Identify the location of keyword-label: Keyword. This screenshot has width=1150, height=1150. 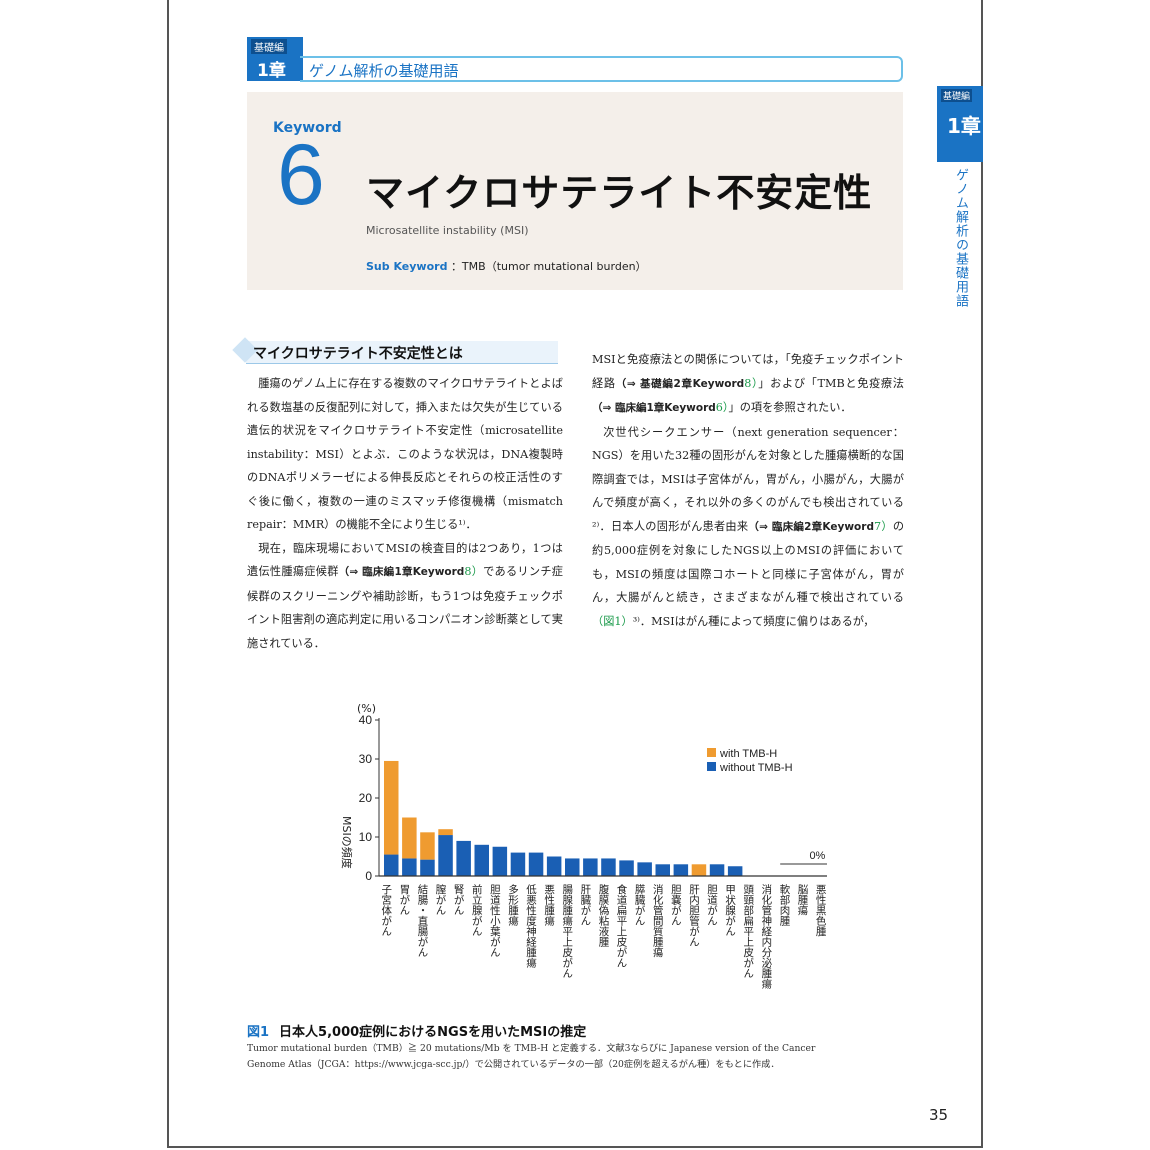
(307, 128).